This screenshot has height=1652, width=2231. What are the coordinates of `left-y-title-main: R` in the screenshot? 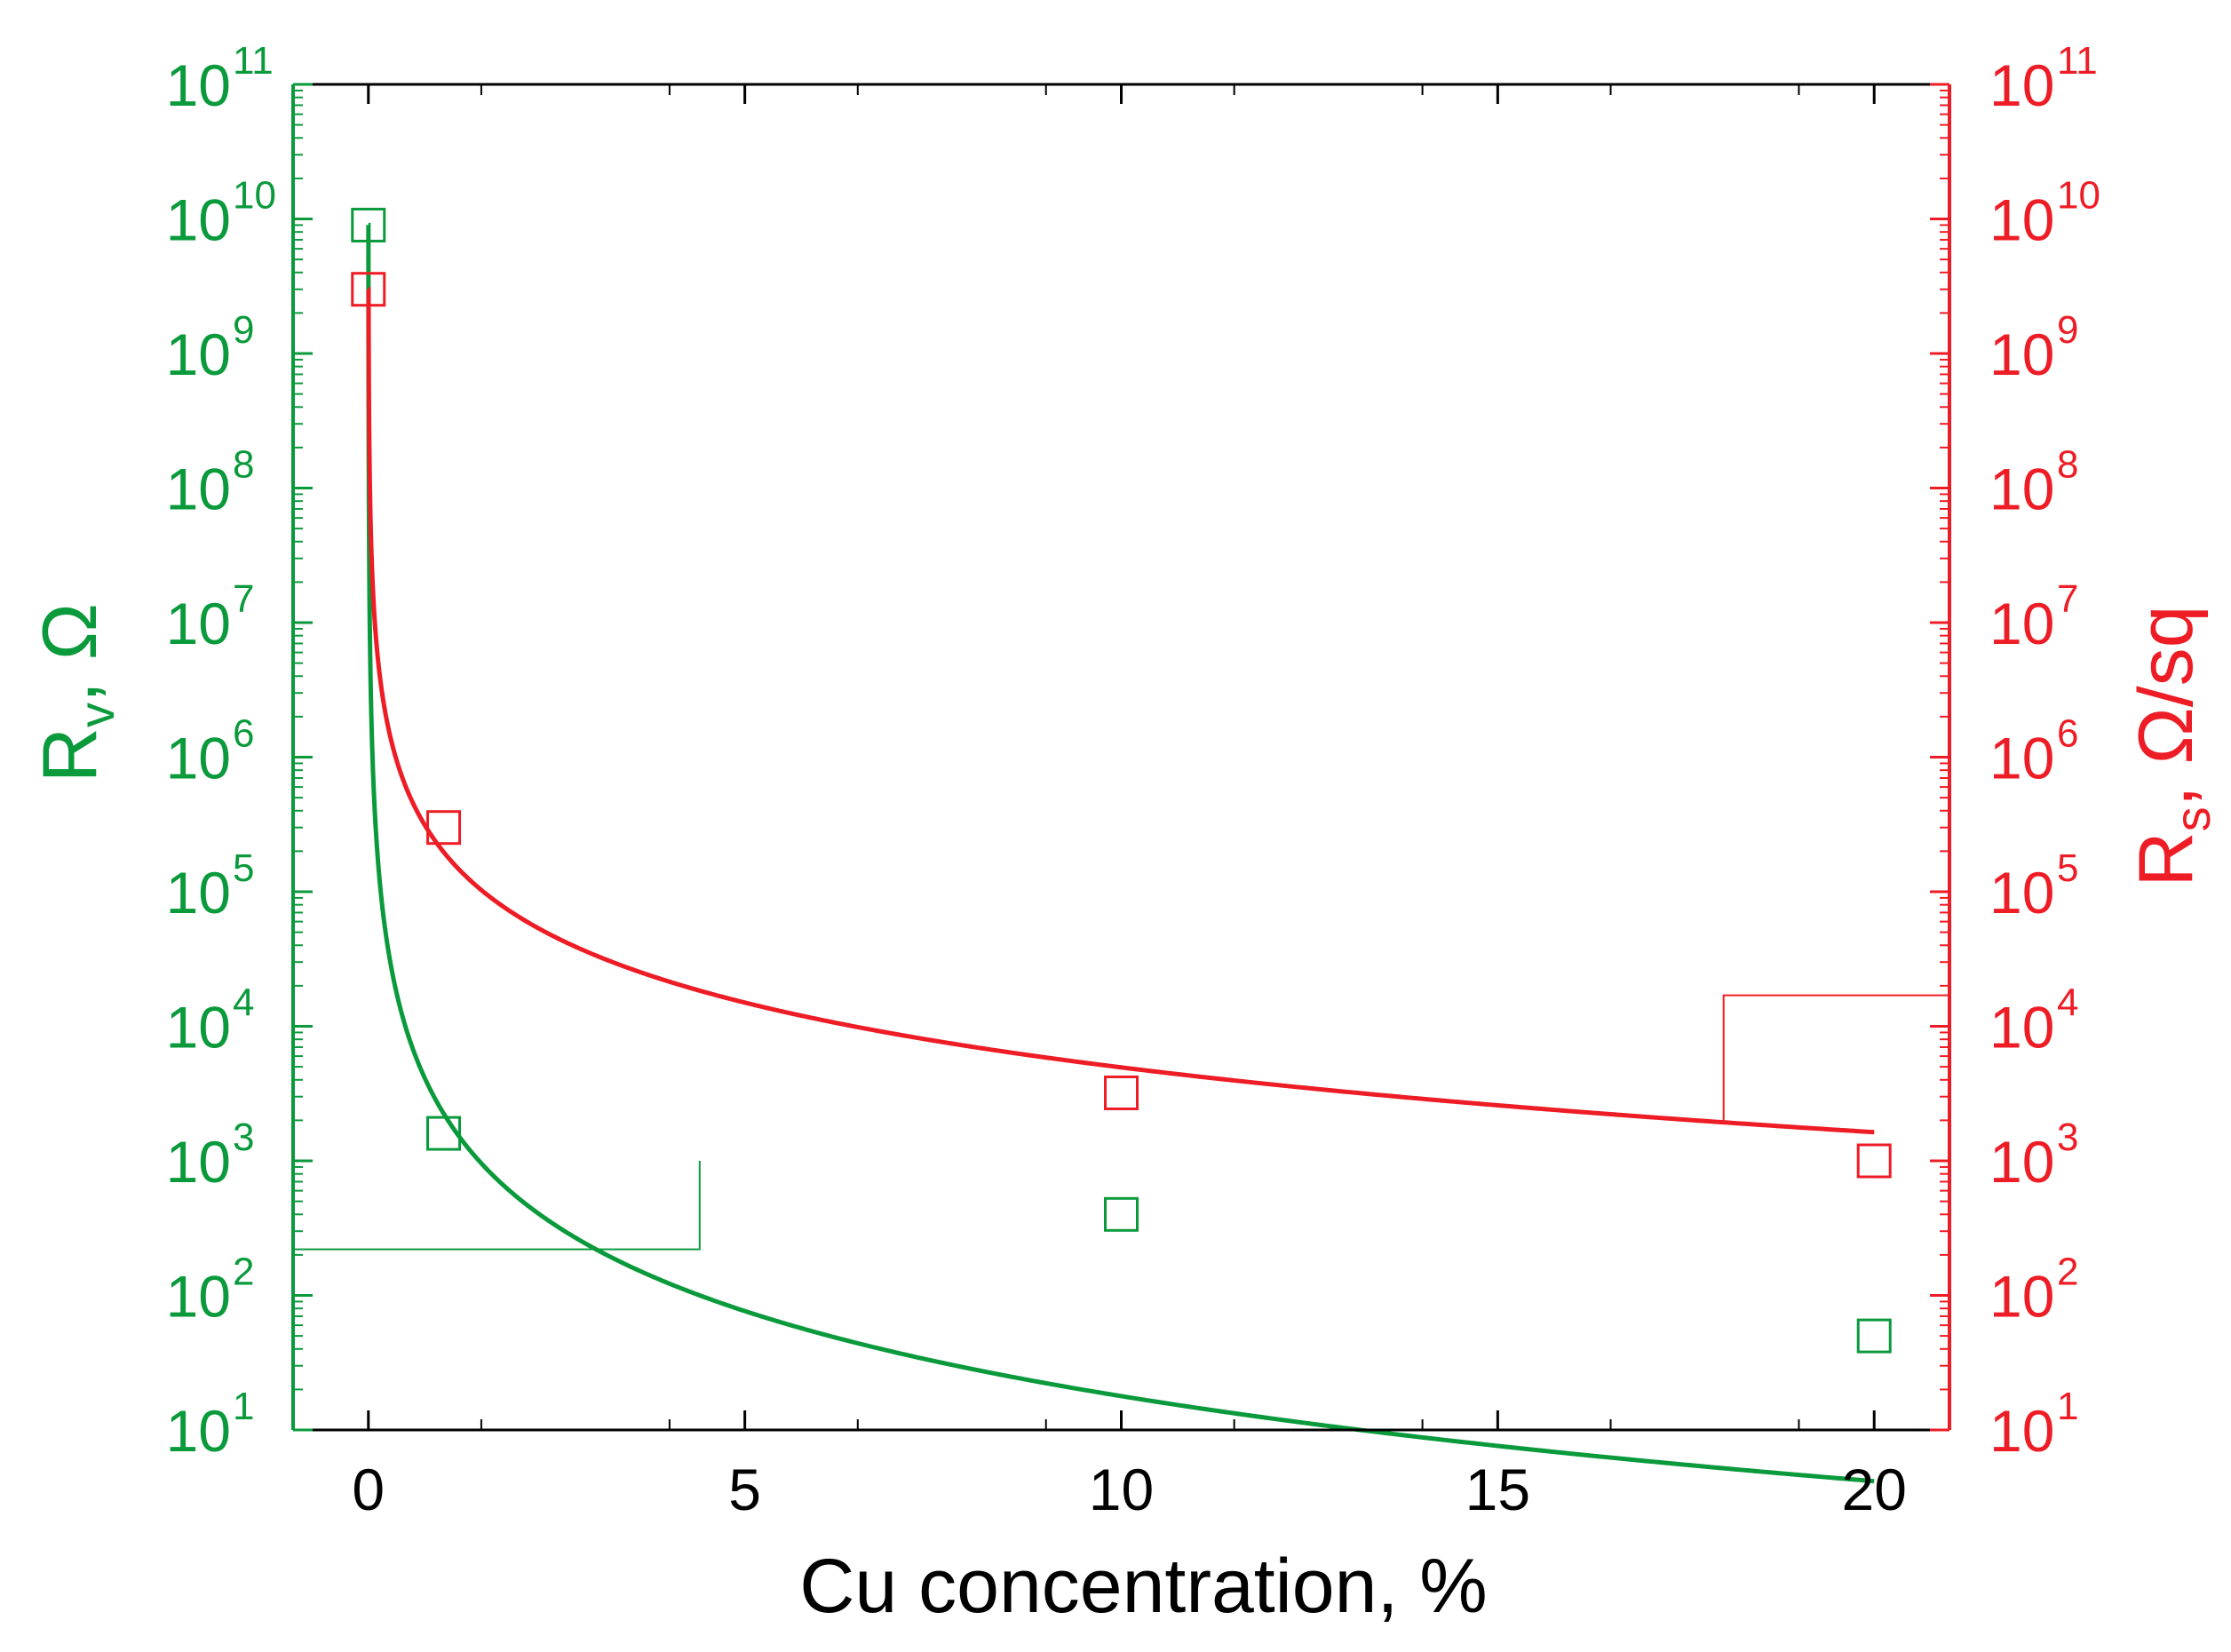 It's located at (70, 754).